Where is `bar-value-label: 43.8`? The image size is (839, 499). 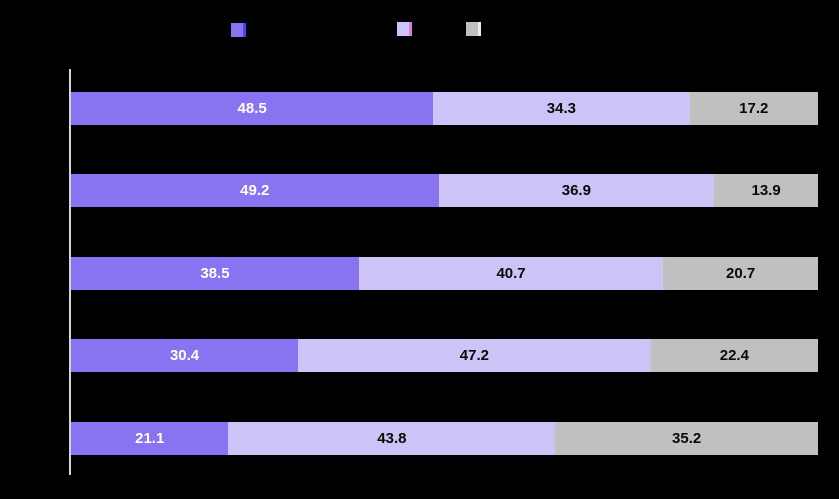
bar-value-label: 43.8 is located at coordinates (392, 438).